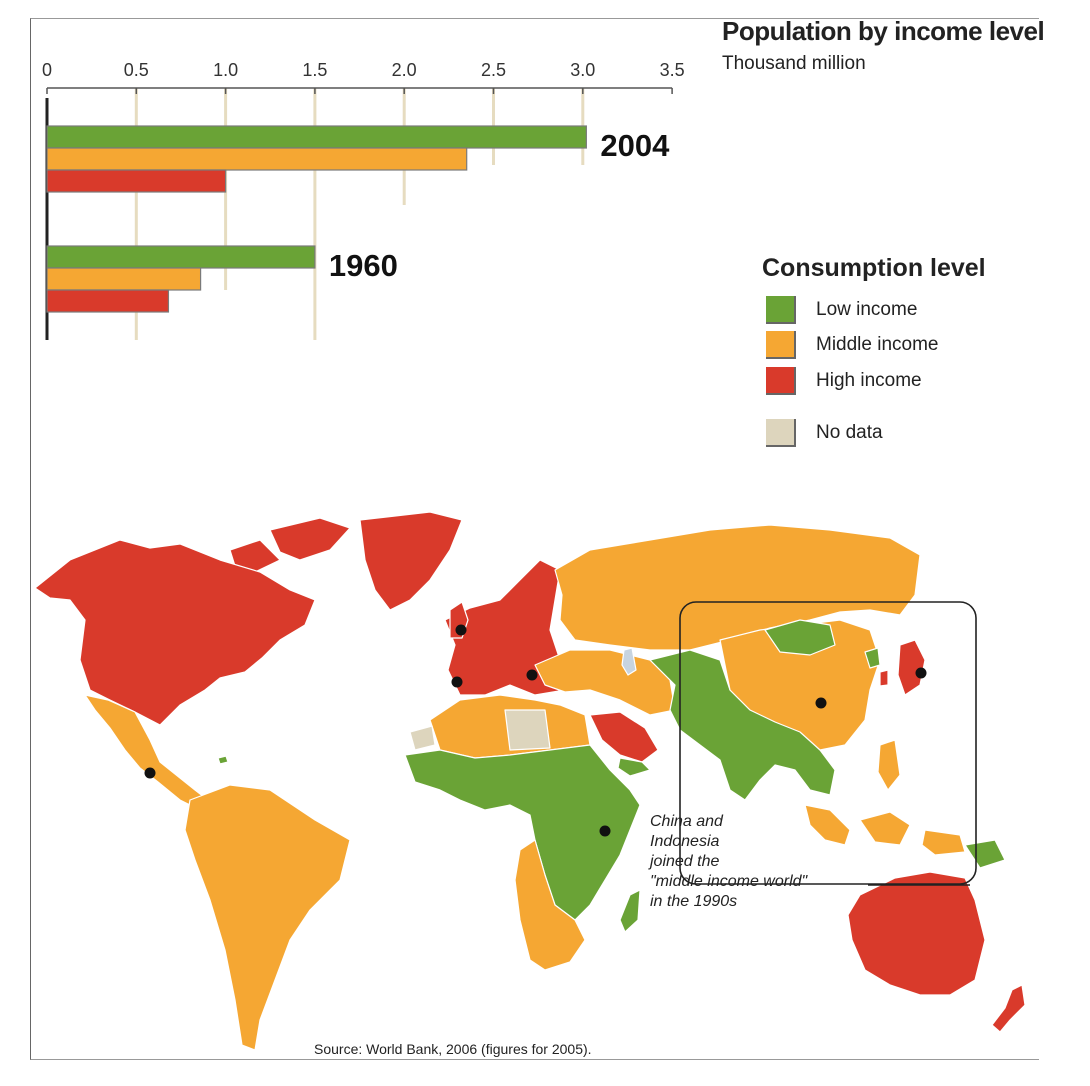 The image size is (1090, 1086). I want to click on legend-swatch-low-income, so click(781, 310).